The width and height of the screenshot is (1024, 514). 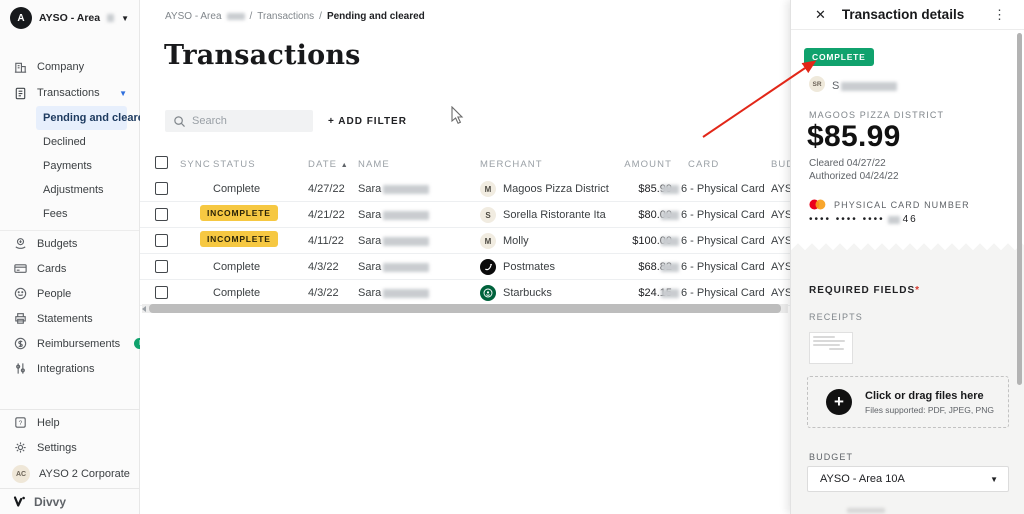 I want to click on close-icon: ✕, so click(x=820, y=14).